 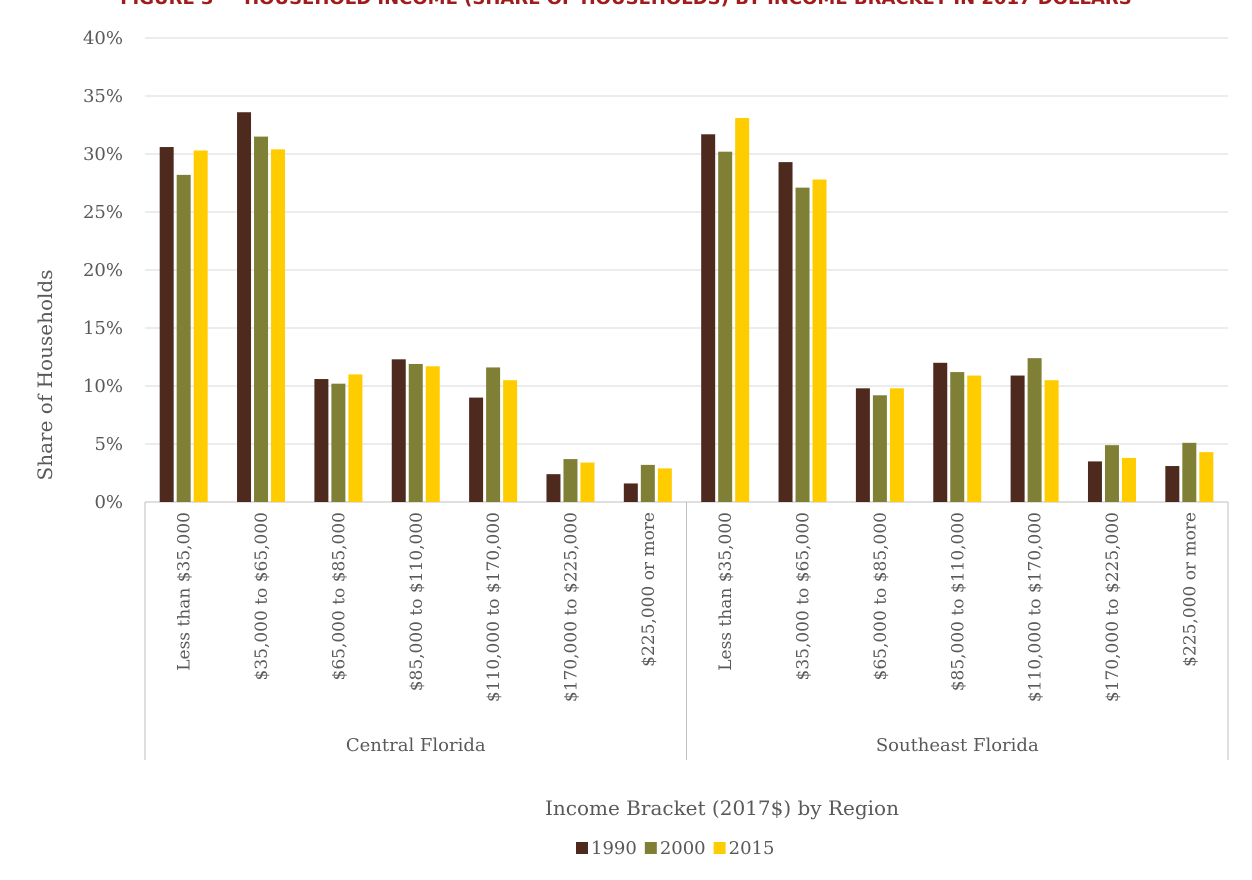 What do you see at coordinates (103, 38) in the screenshot?
I see `y-tick-label: 40%` at bounding box center [103, 38].